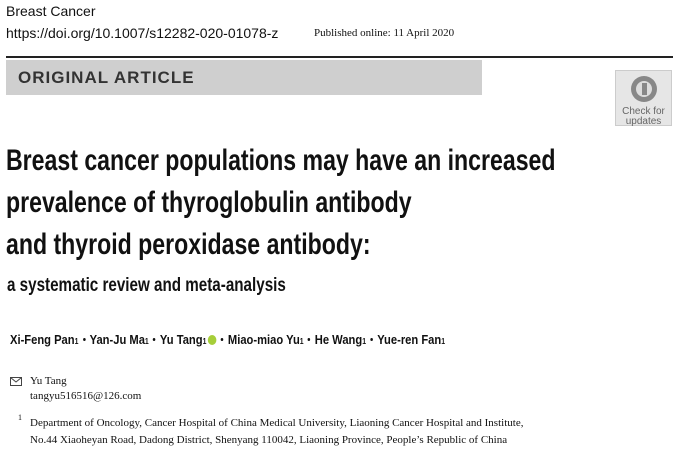  I want to click on corresponding-name: Yu Tang, so click(48, 381).